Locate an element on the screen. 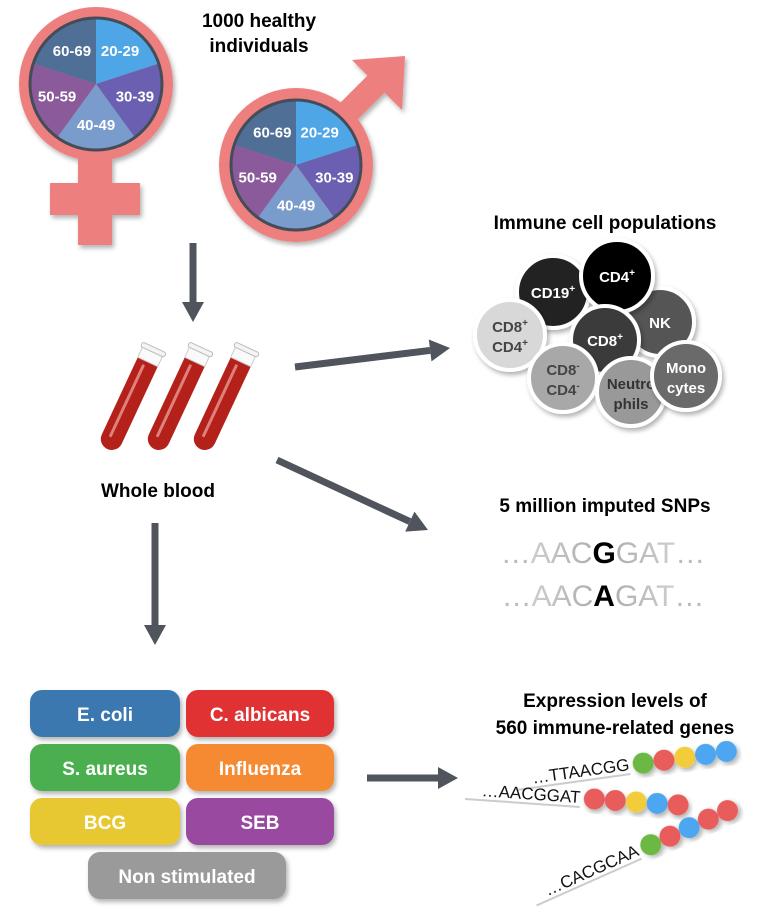 The height and width of the screenshot is (922, 771). stimulus-label: SEB is located at coordinates (259, 823).